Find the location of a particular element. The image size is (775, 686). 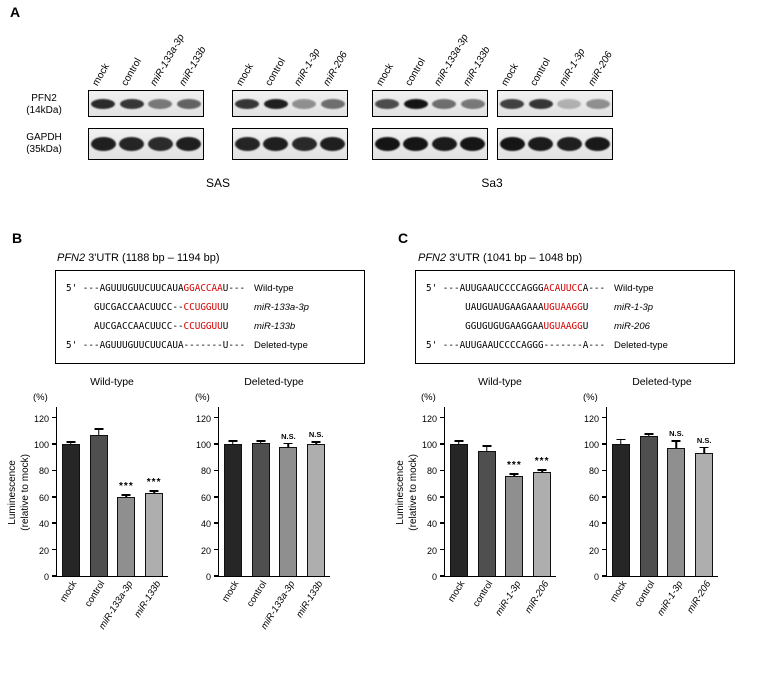

sequence-line: GUCGACCAACUUCC--CCUGGUUU miR-133a-3p is located at coordinates (210, 307).